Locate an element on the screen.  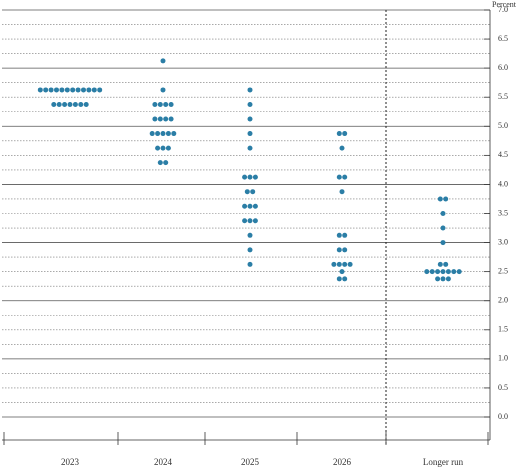
x-tick-label: 2023 is located at coordinates (70, 462).